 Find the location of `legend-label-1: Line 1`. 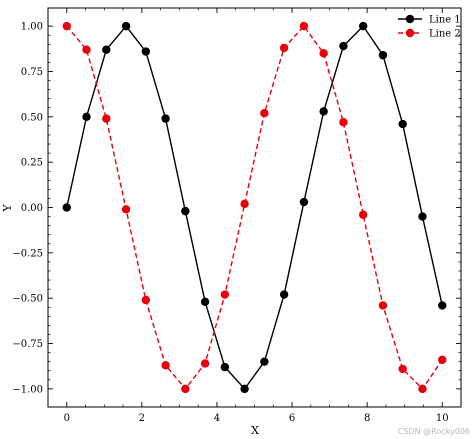

legend-label-1: Line 1 is located at coordinates (445, 20).